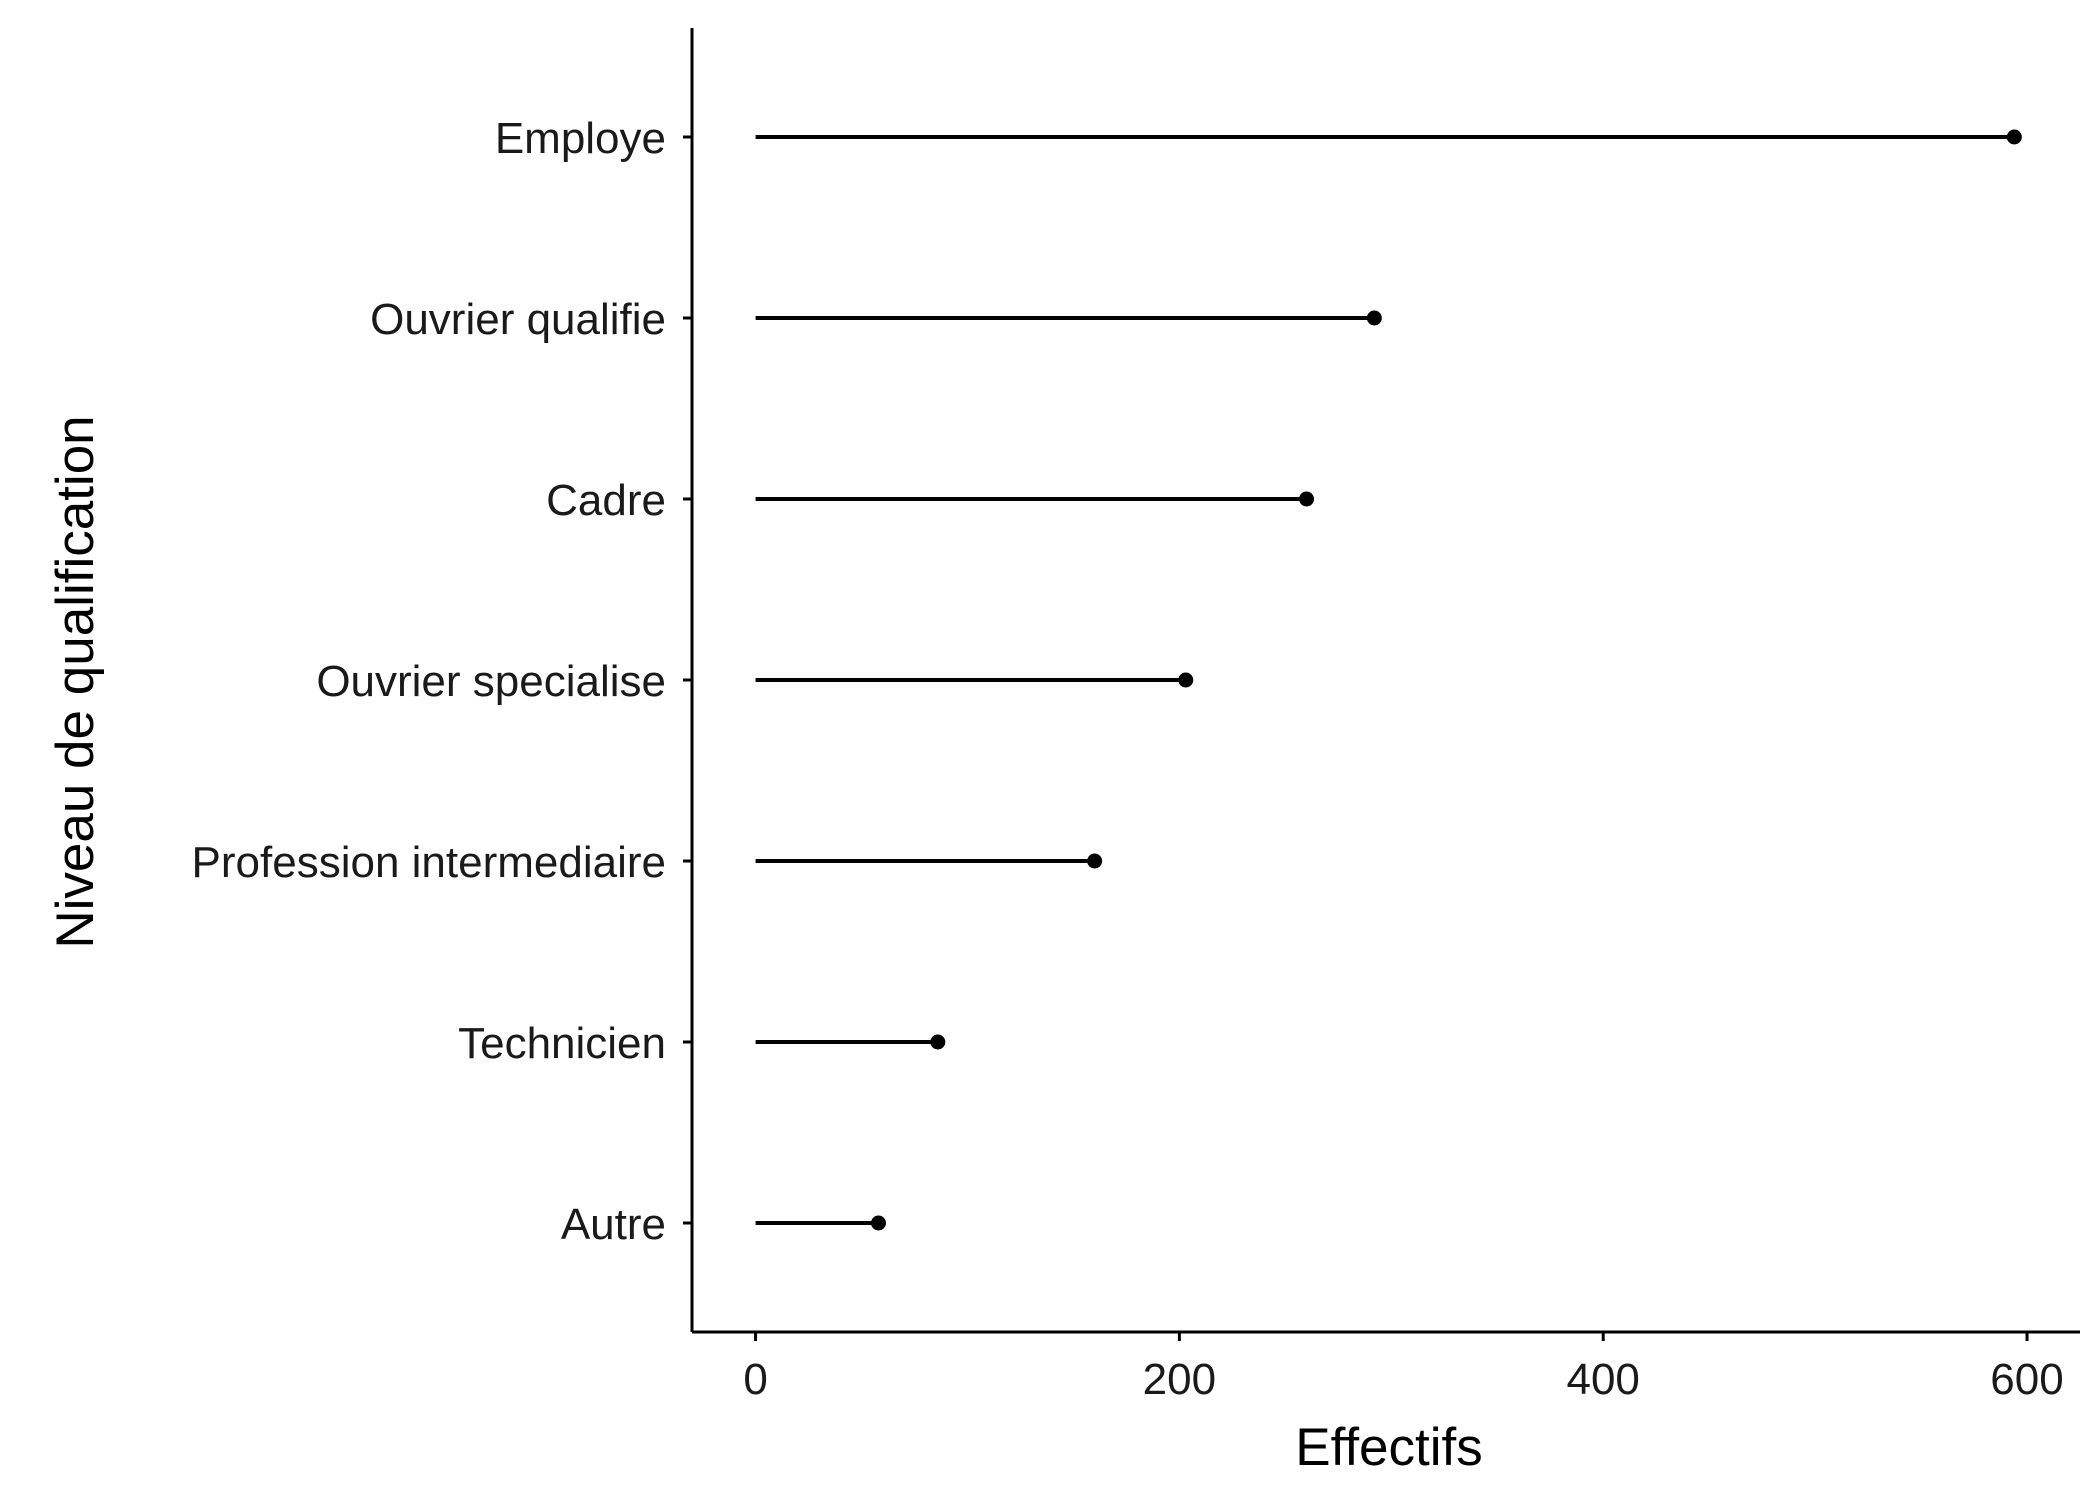 Image resolution: width=2100 pixels, height=1500 pixels. What do you see at coordinates (562, 1043) in the screenshot?
I see `y-tick-label: Technicien` at bounding box center [562, 1043].